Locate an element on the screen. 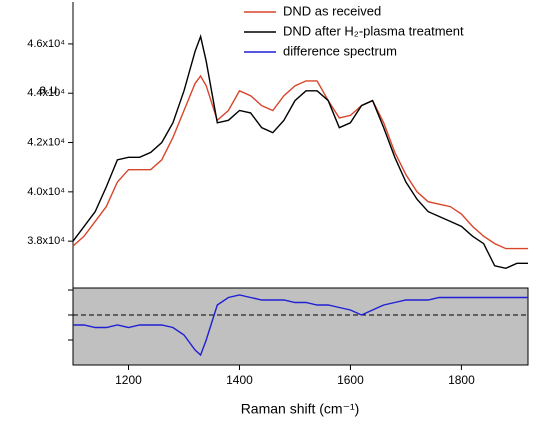 Image resolution: width=550 pixels, height=426 pixels. y-tick-label: 4.2x10⁴ is located at coordinates (46, 142).